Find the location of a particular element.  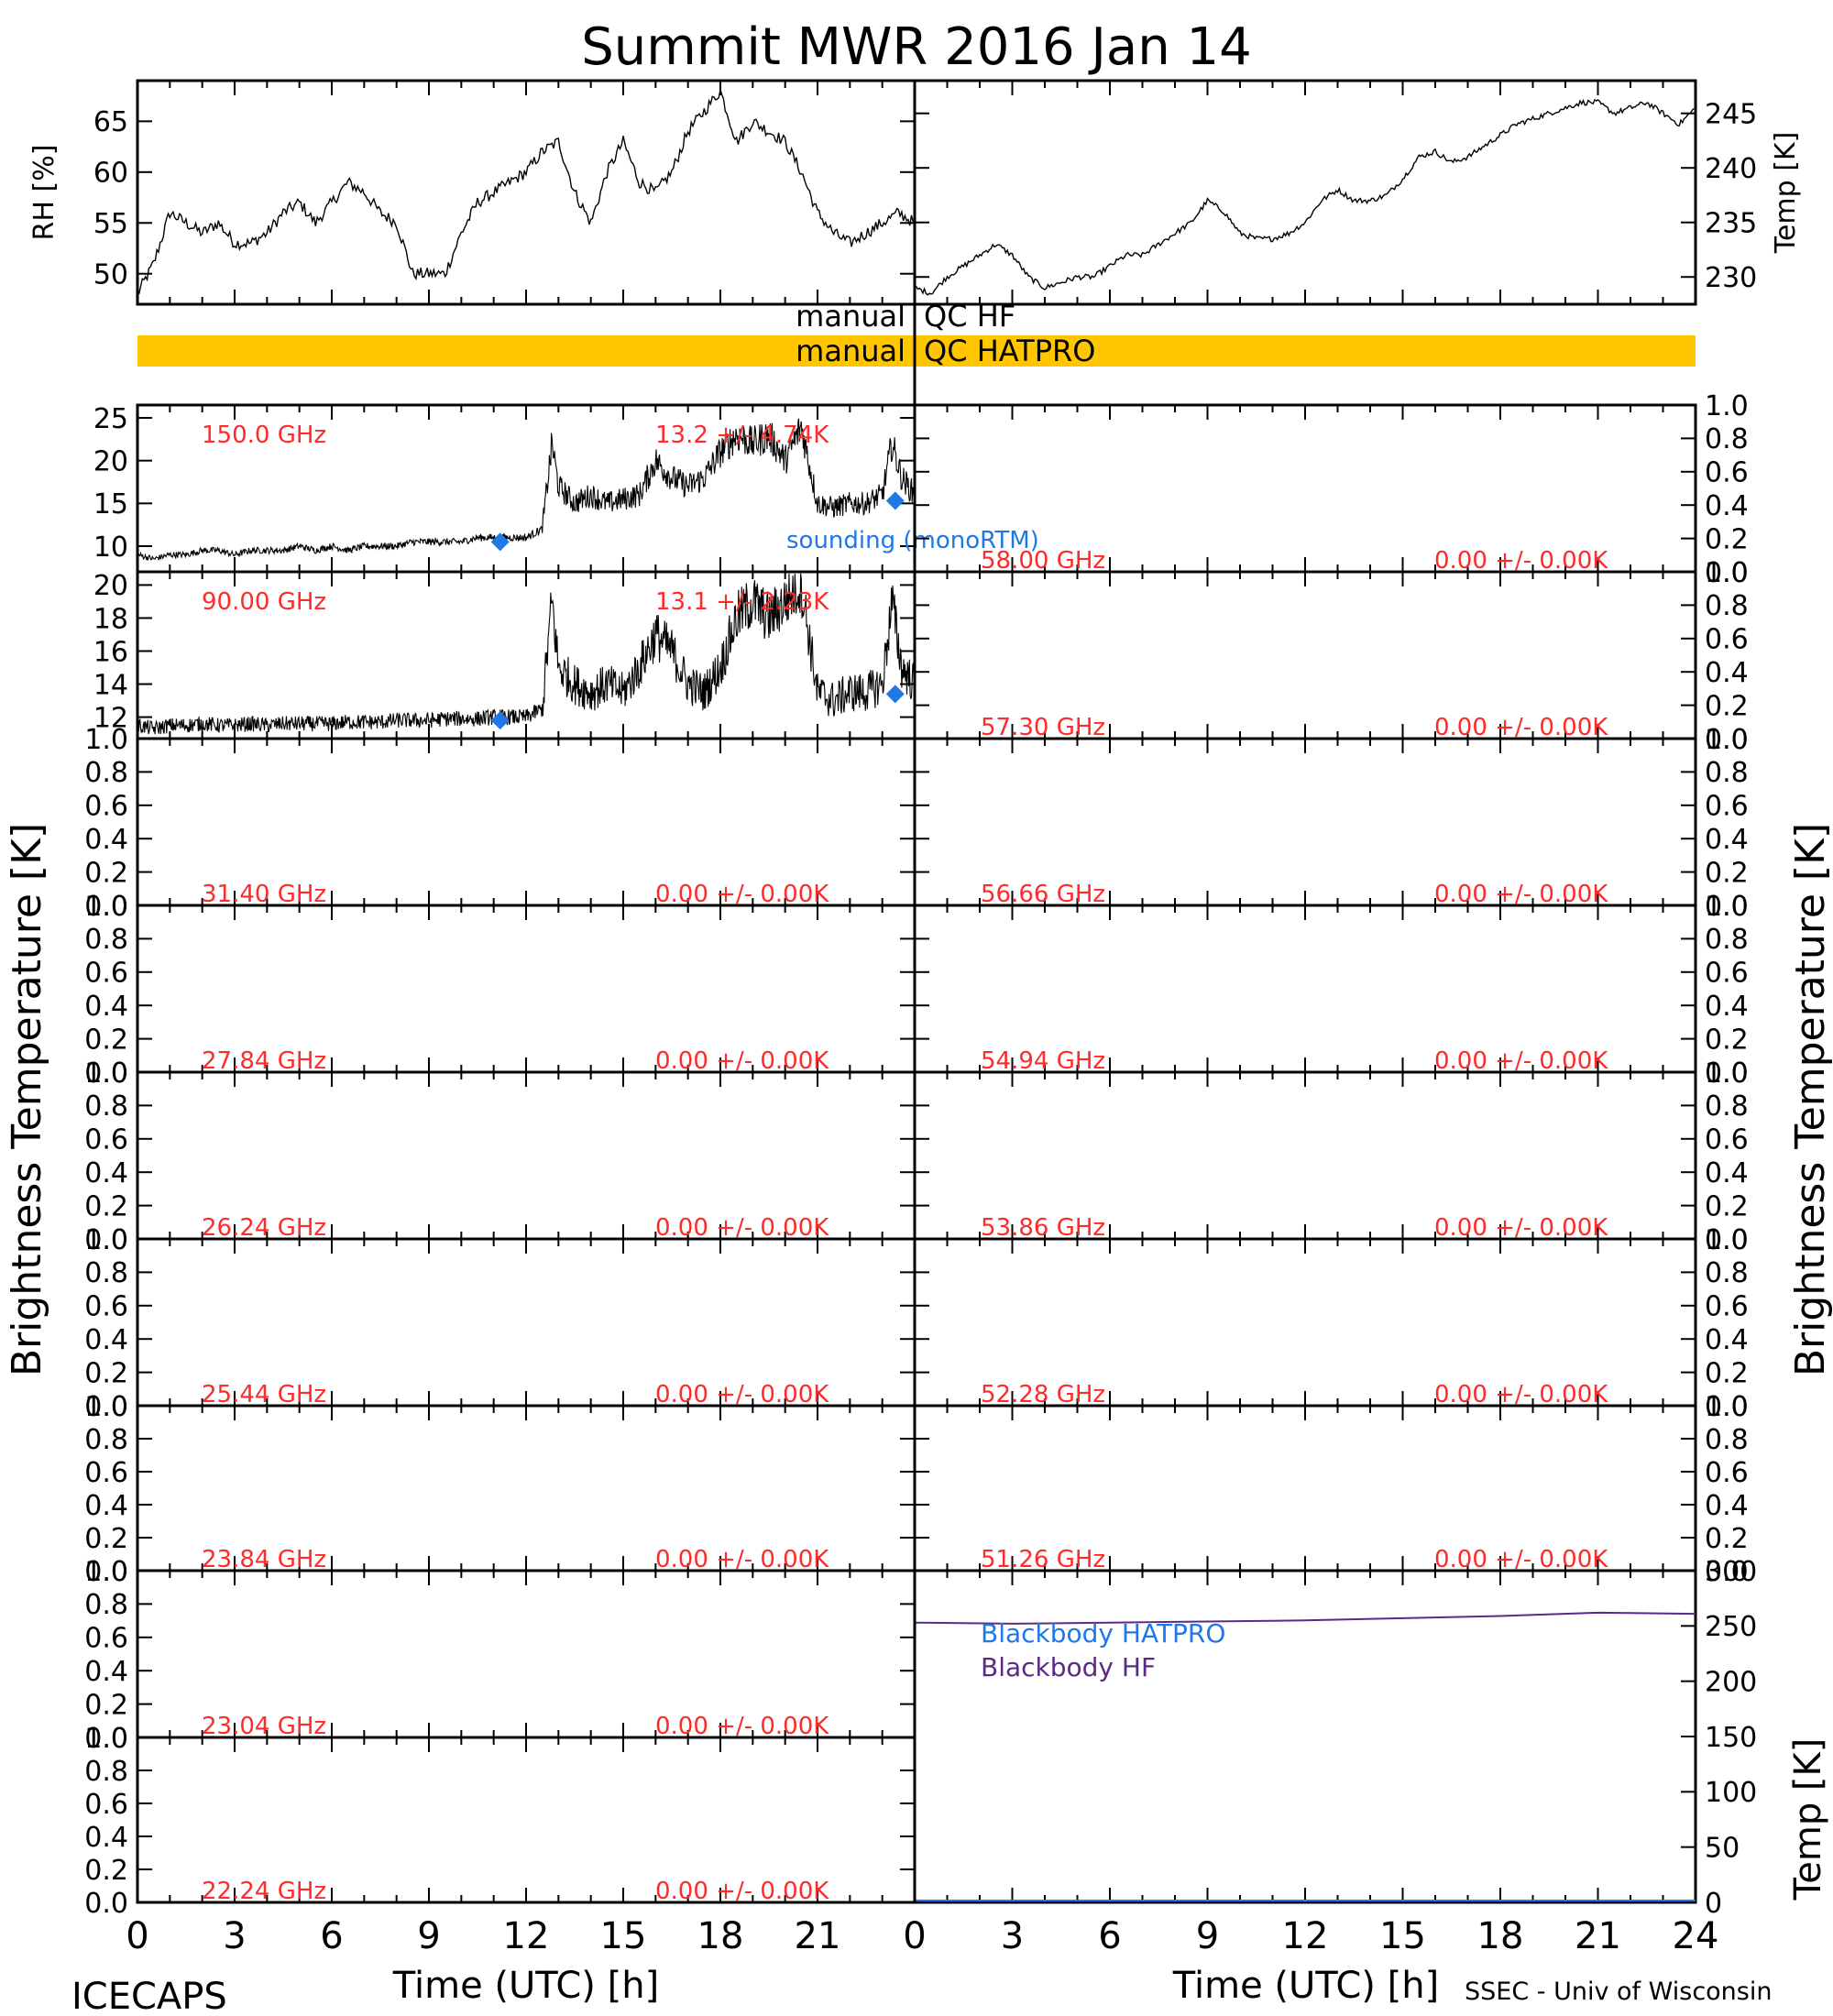

y-tick-label: 230 is located at coordinates (1731, 278).